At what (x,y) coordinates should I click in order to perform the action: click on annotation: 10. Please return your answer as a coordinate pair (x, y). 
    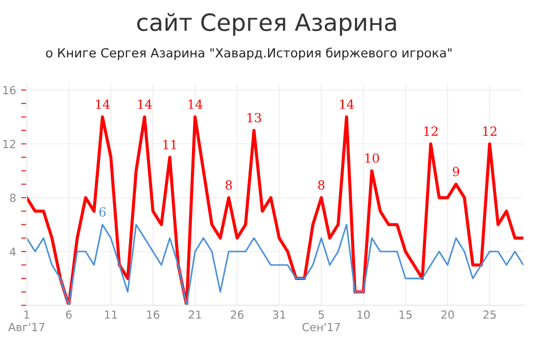
    Looking at the image, I should click on (372, 158).